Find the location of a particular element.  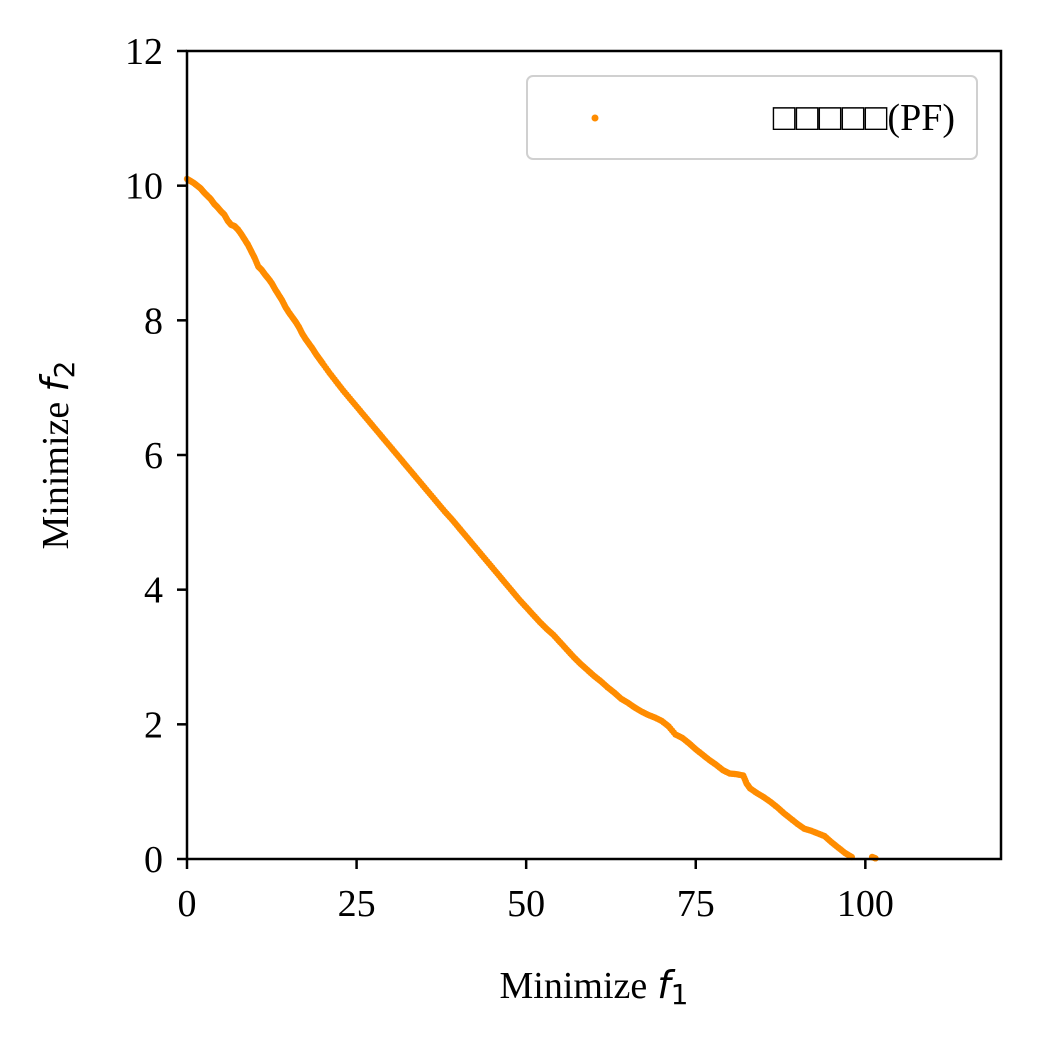

y-axis-label: Minimizef2 is located at coordinates (57, 455).